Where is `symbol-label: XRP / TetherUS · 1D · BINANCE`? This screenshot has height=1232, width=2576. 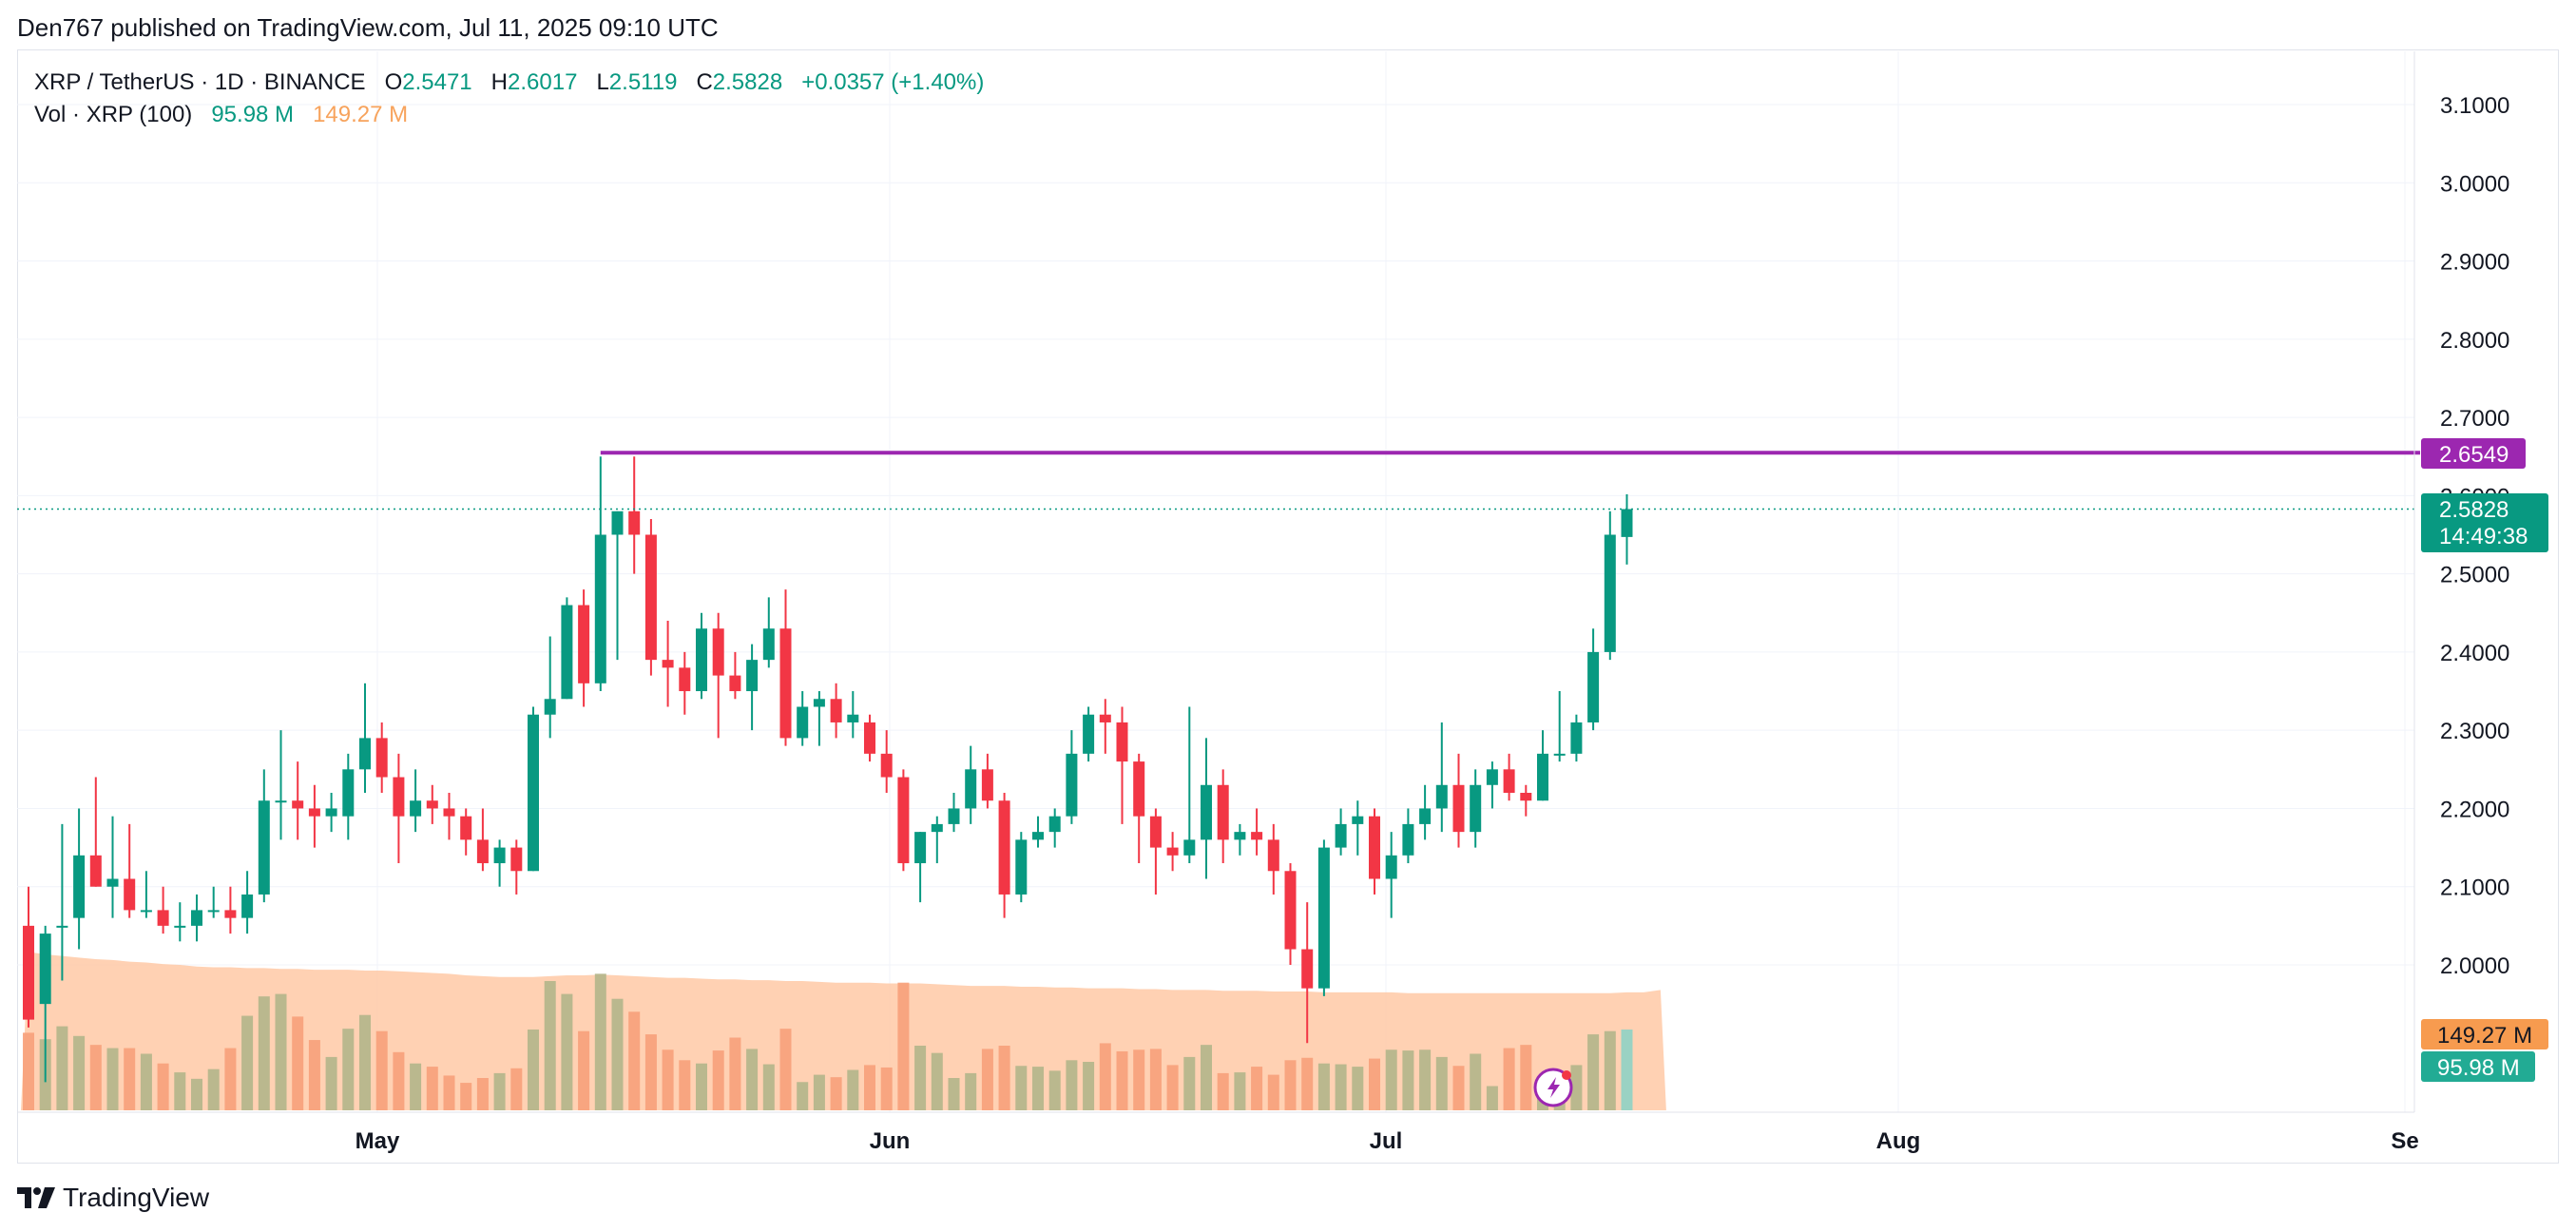 symbol-label: XRP / TetherUS · 1D · BINANCE is located at coordinates (200, 82).